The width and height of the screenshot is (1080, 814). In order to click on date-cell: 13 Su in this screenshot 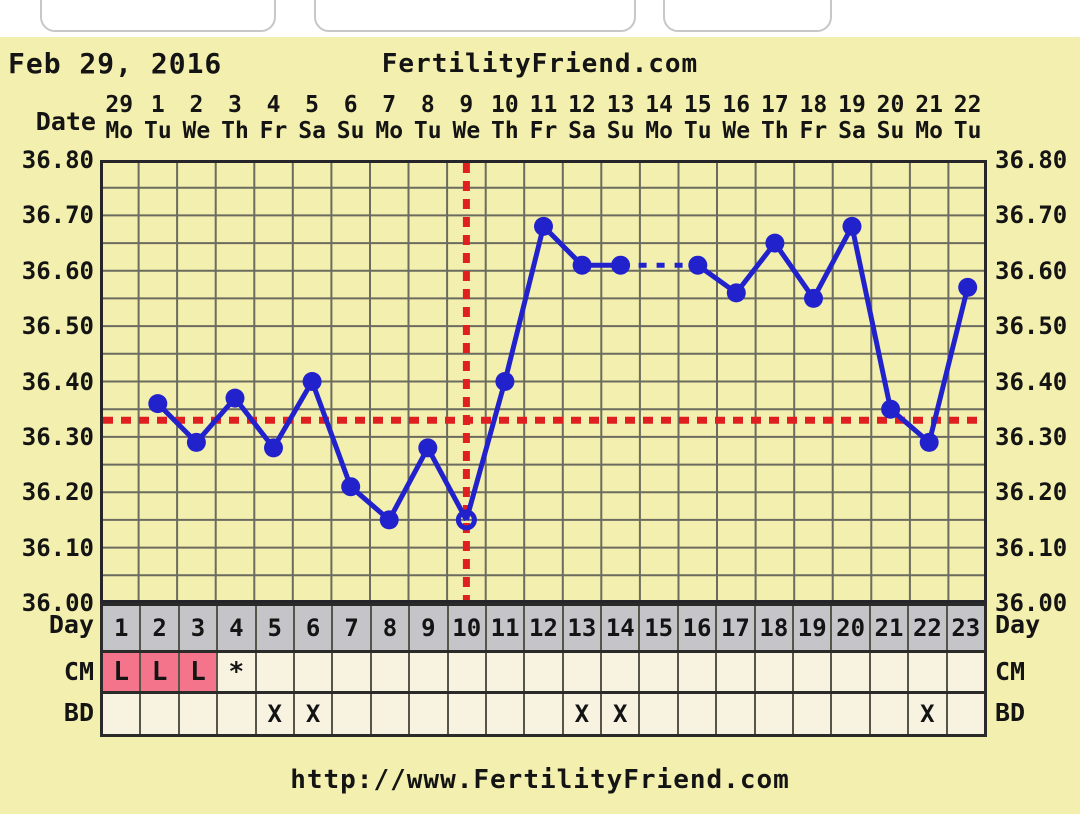, I will do `click(620, 118)`.